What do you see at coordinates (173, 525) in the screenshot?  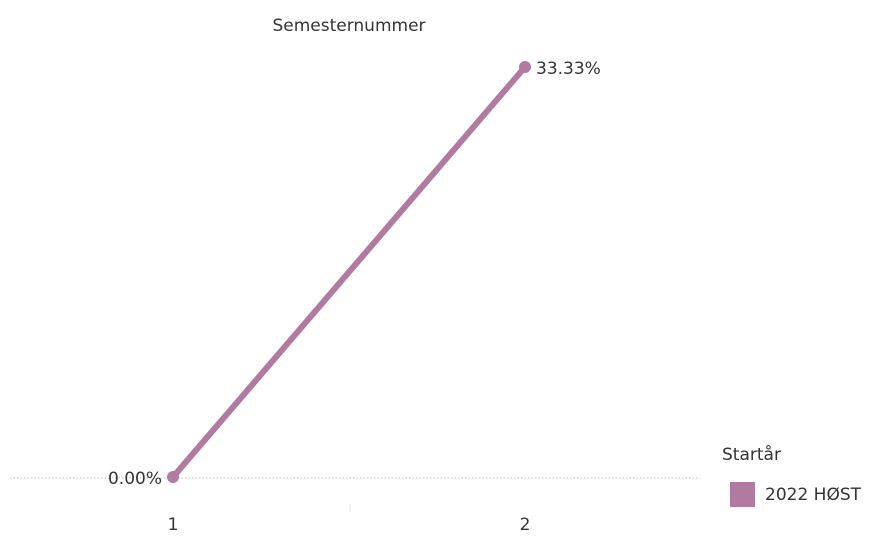 I see `x-tick-label: 1` at bounding box center [173, 525].